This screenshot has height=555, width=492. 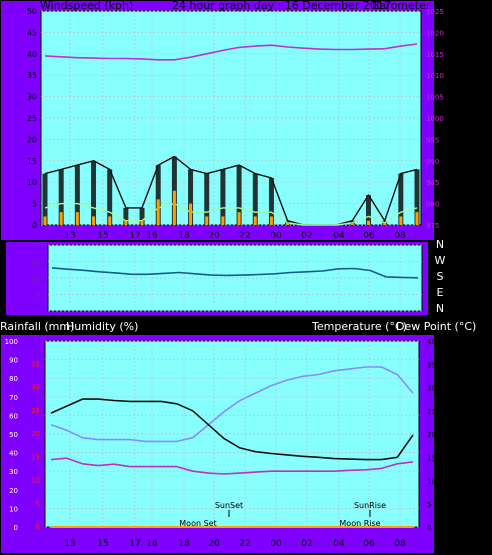 What do you see at coordinates (282, 514) in the screenshot?
I see `sun-moon-annotations: SunSet SunRise Moon Set Moon Rise` at bounding box center [282, 514].